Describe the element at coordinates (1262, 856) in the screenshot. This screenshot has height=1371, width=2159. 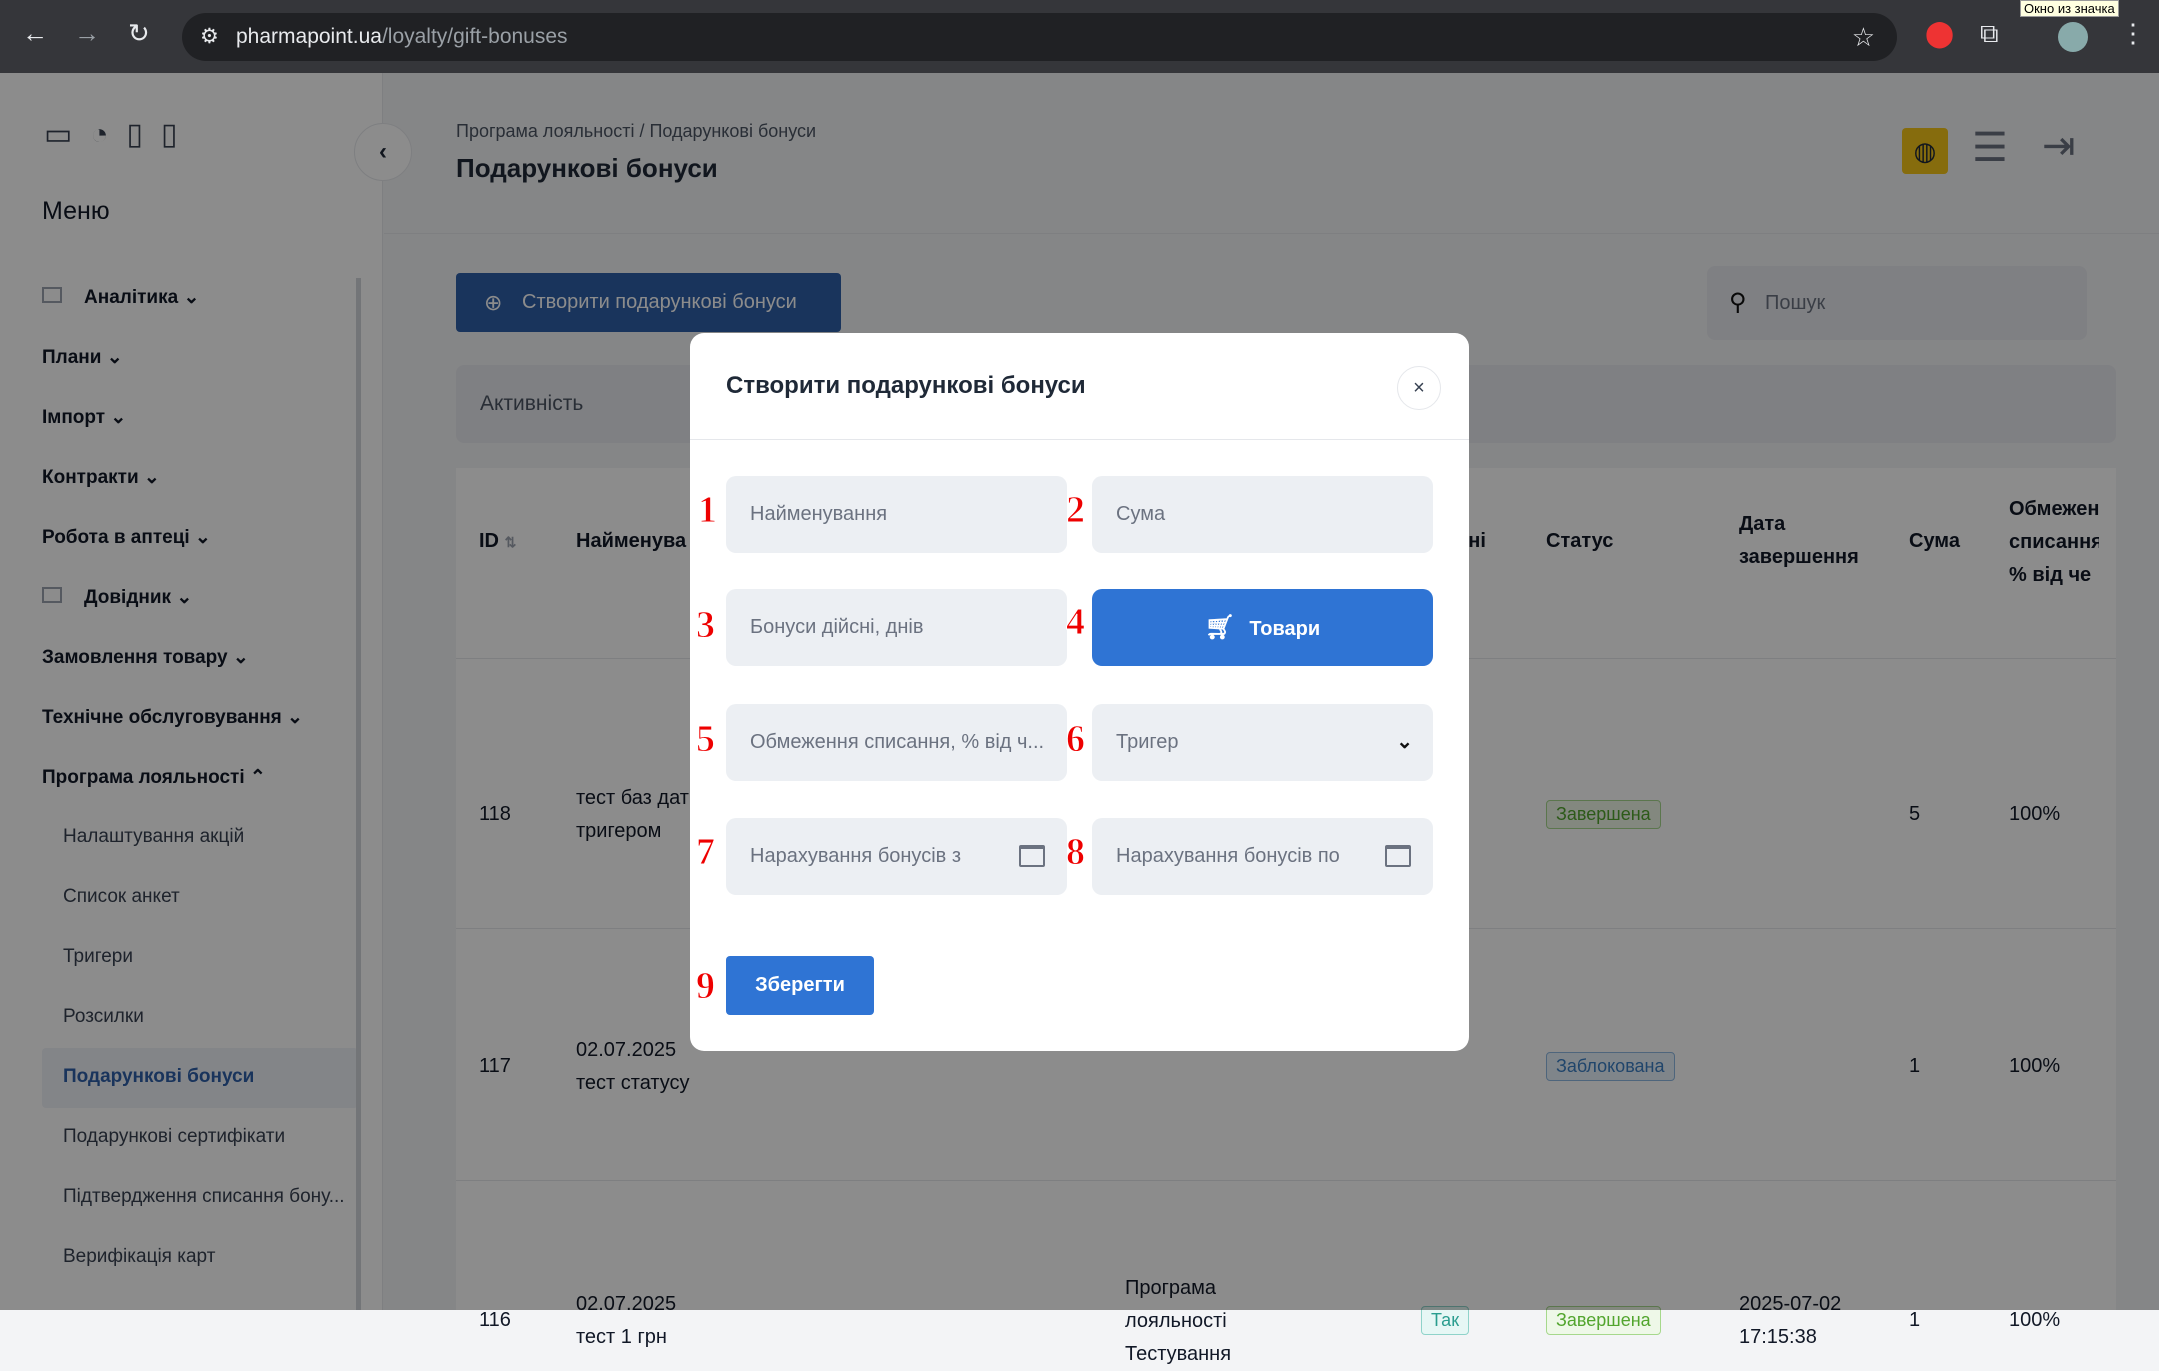
I see `accrual-to-date-input: Нарахування бонусів по` at that location.